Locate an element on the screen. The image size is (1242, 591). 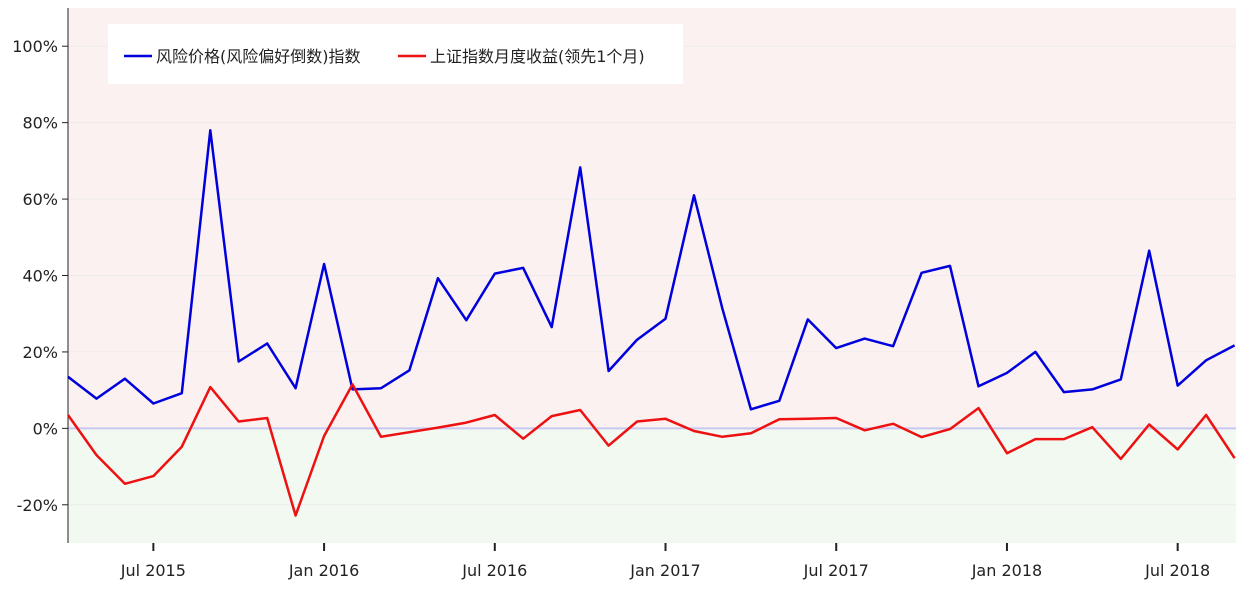
y-tick-label: 0% is located at coordinates (45, 428).